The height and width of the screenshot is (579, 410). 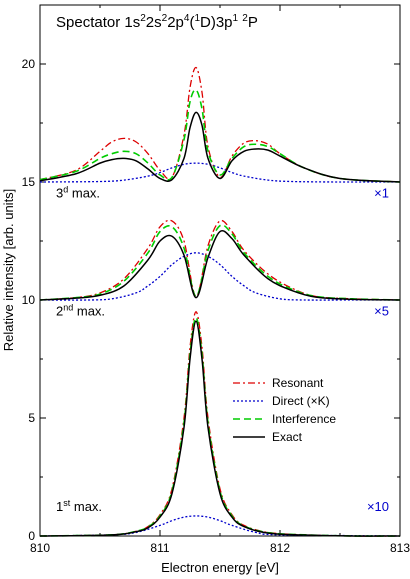 What do you see at coordinates (287, 437) in the screenshot?
I see `legend-label: Exact` at bounding box center [287, 437].